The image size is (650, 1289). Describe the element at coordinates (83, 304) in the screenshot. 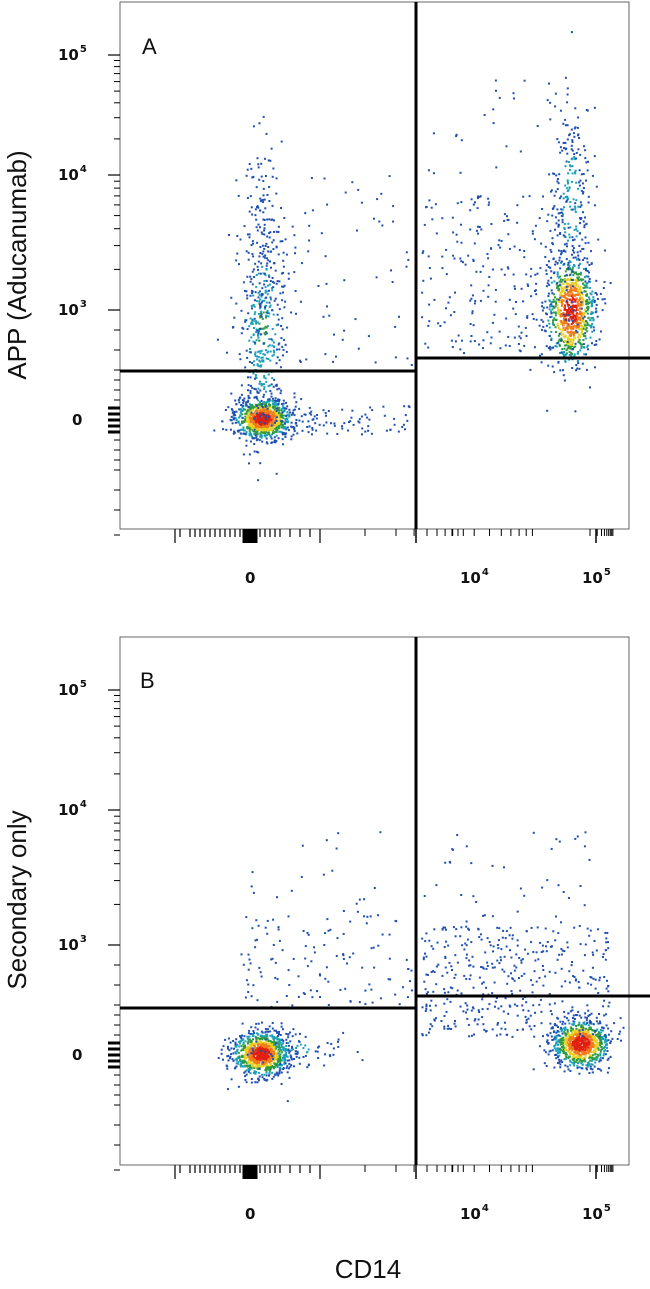

I see `y-tick-exponent: 3` at that location.